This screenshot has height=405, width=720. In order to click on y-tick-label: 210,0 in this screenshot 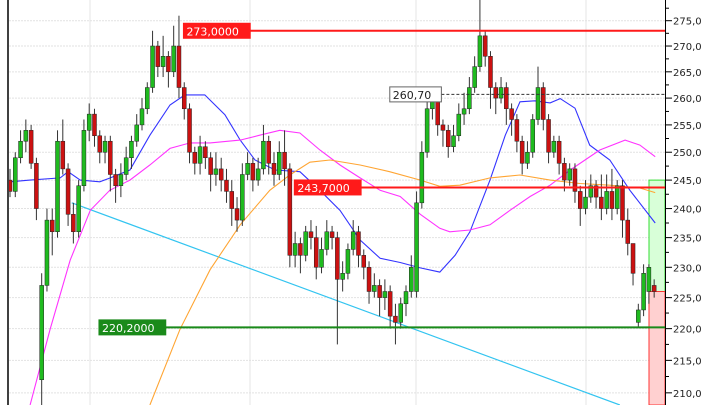, I will do `click(687, 394)`.